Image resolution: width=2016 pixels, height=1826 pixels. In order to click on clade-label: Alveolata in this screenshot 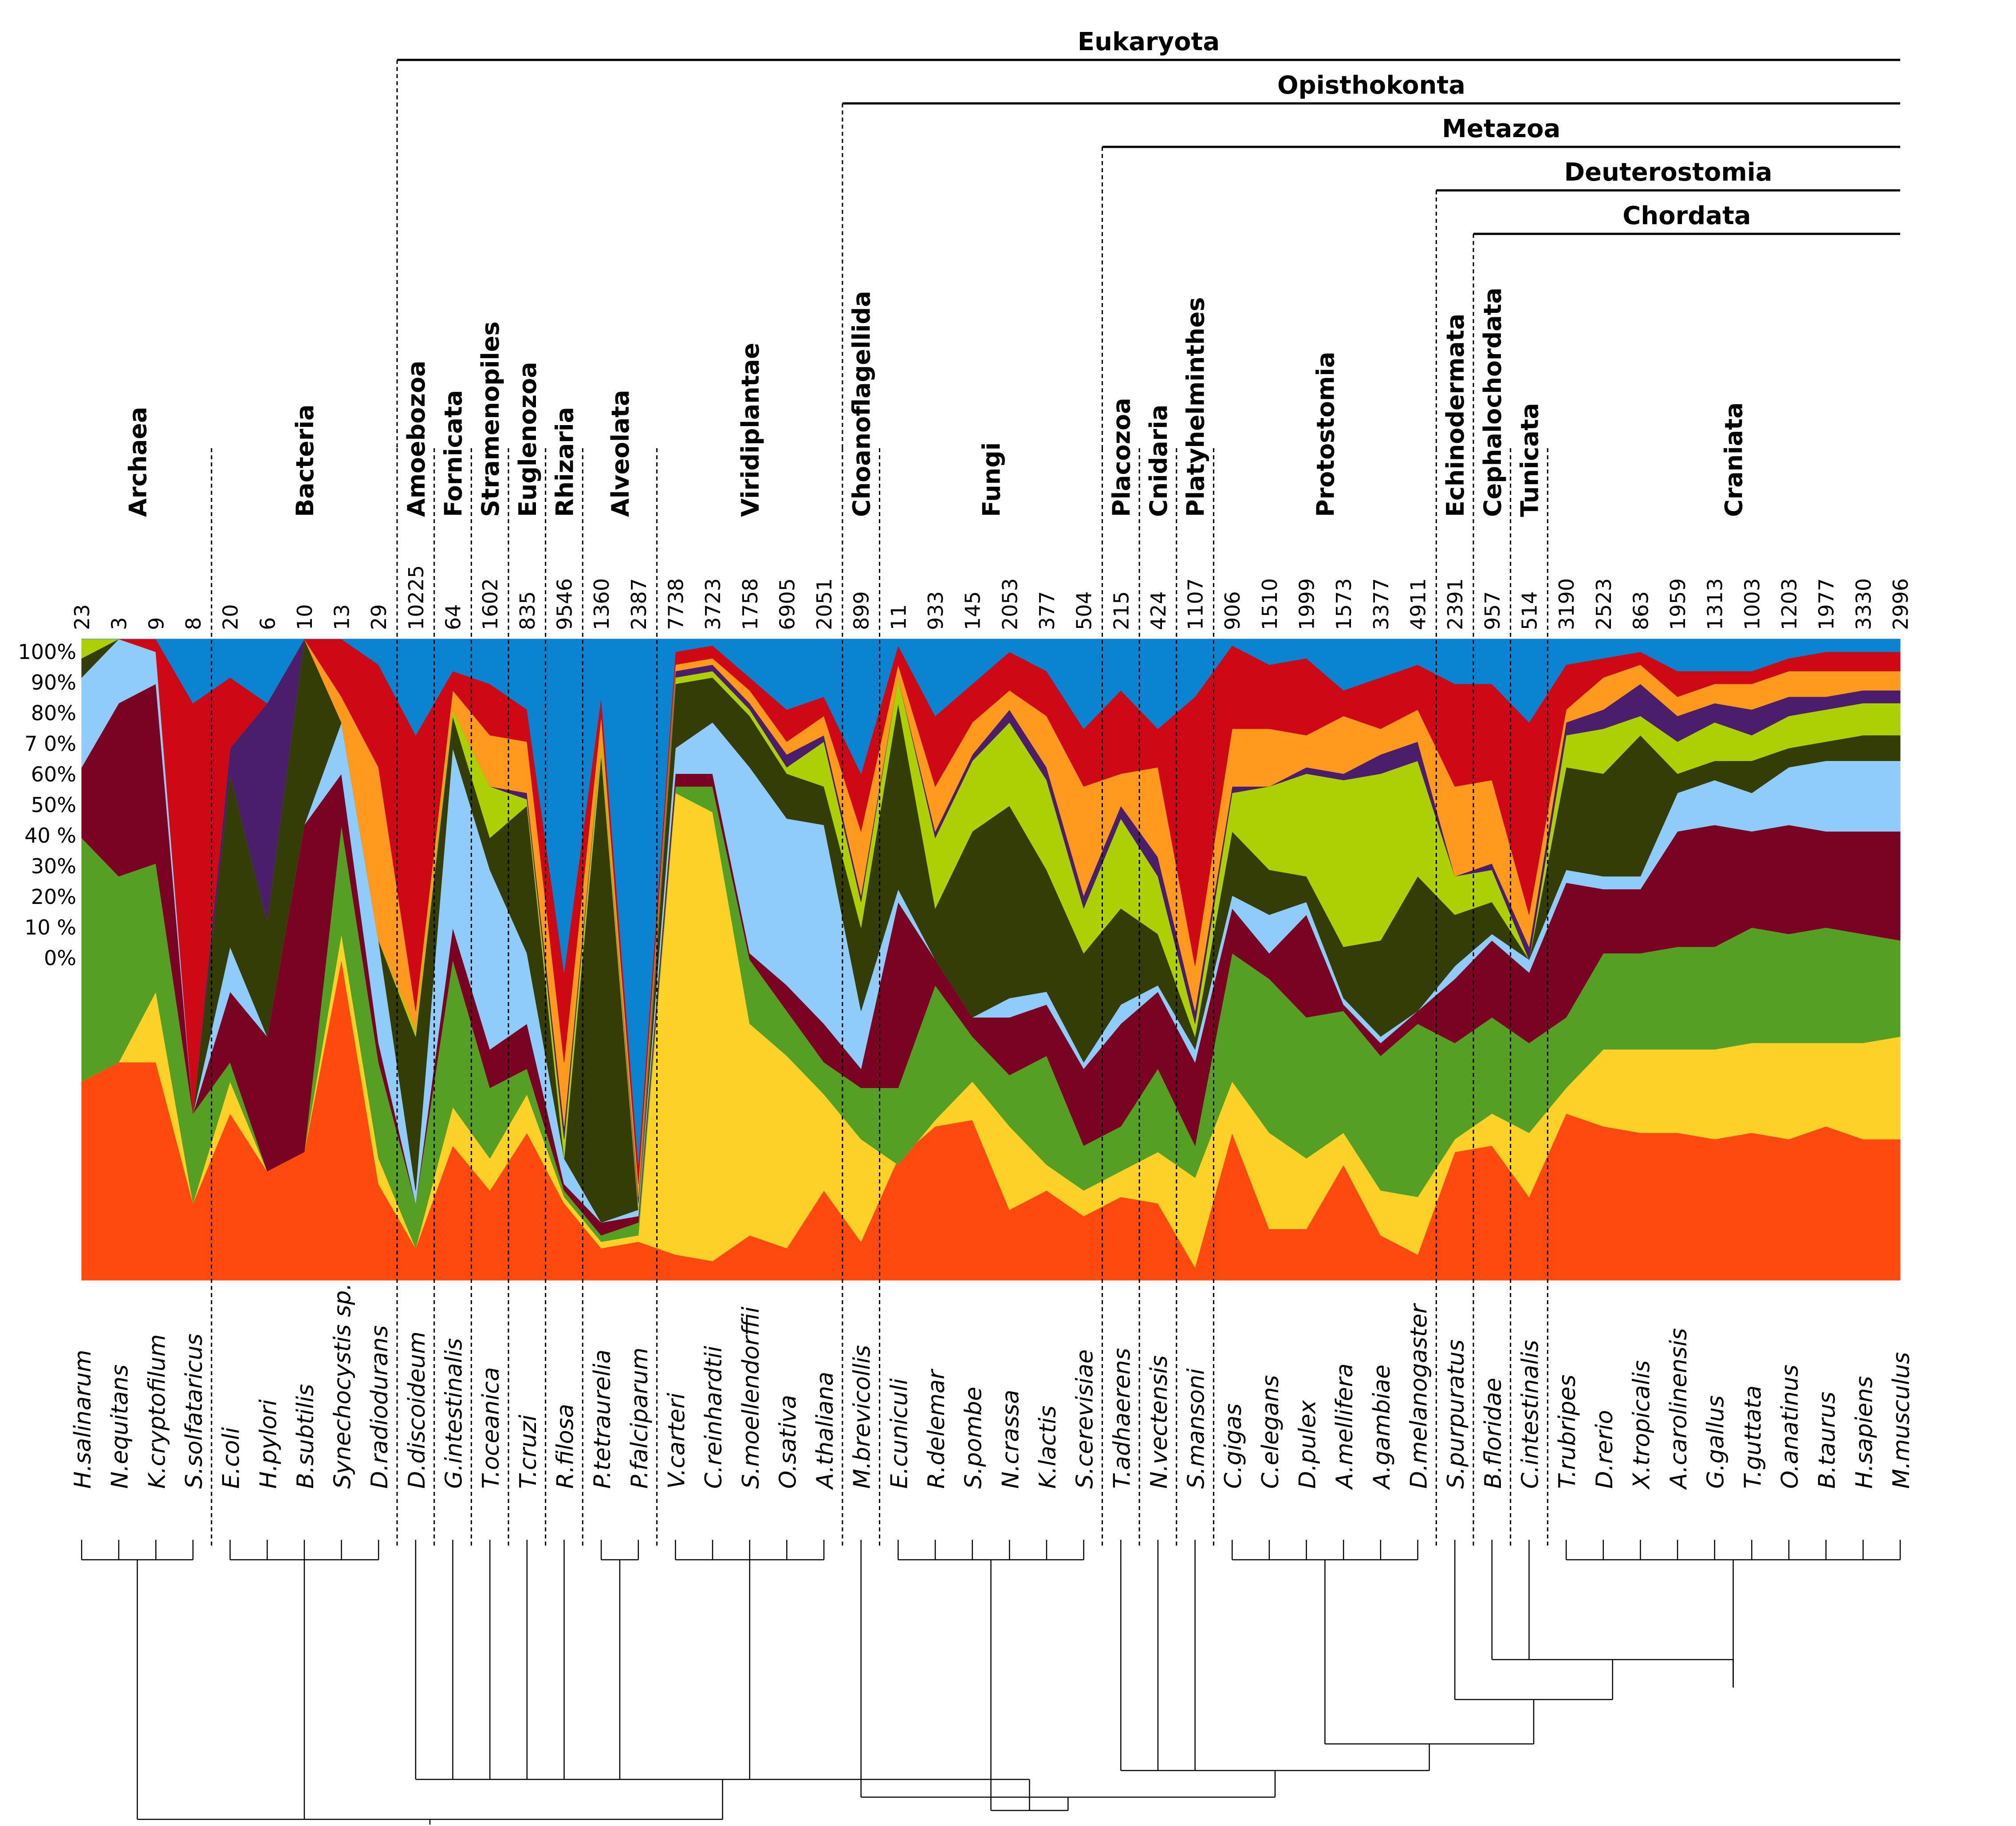, I will do `click(620, 453)`.